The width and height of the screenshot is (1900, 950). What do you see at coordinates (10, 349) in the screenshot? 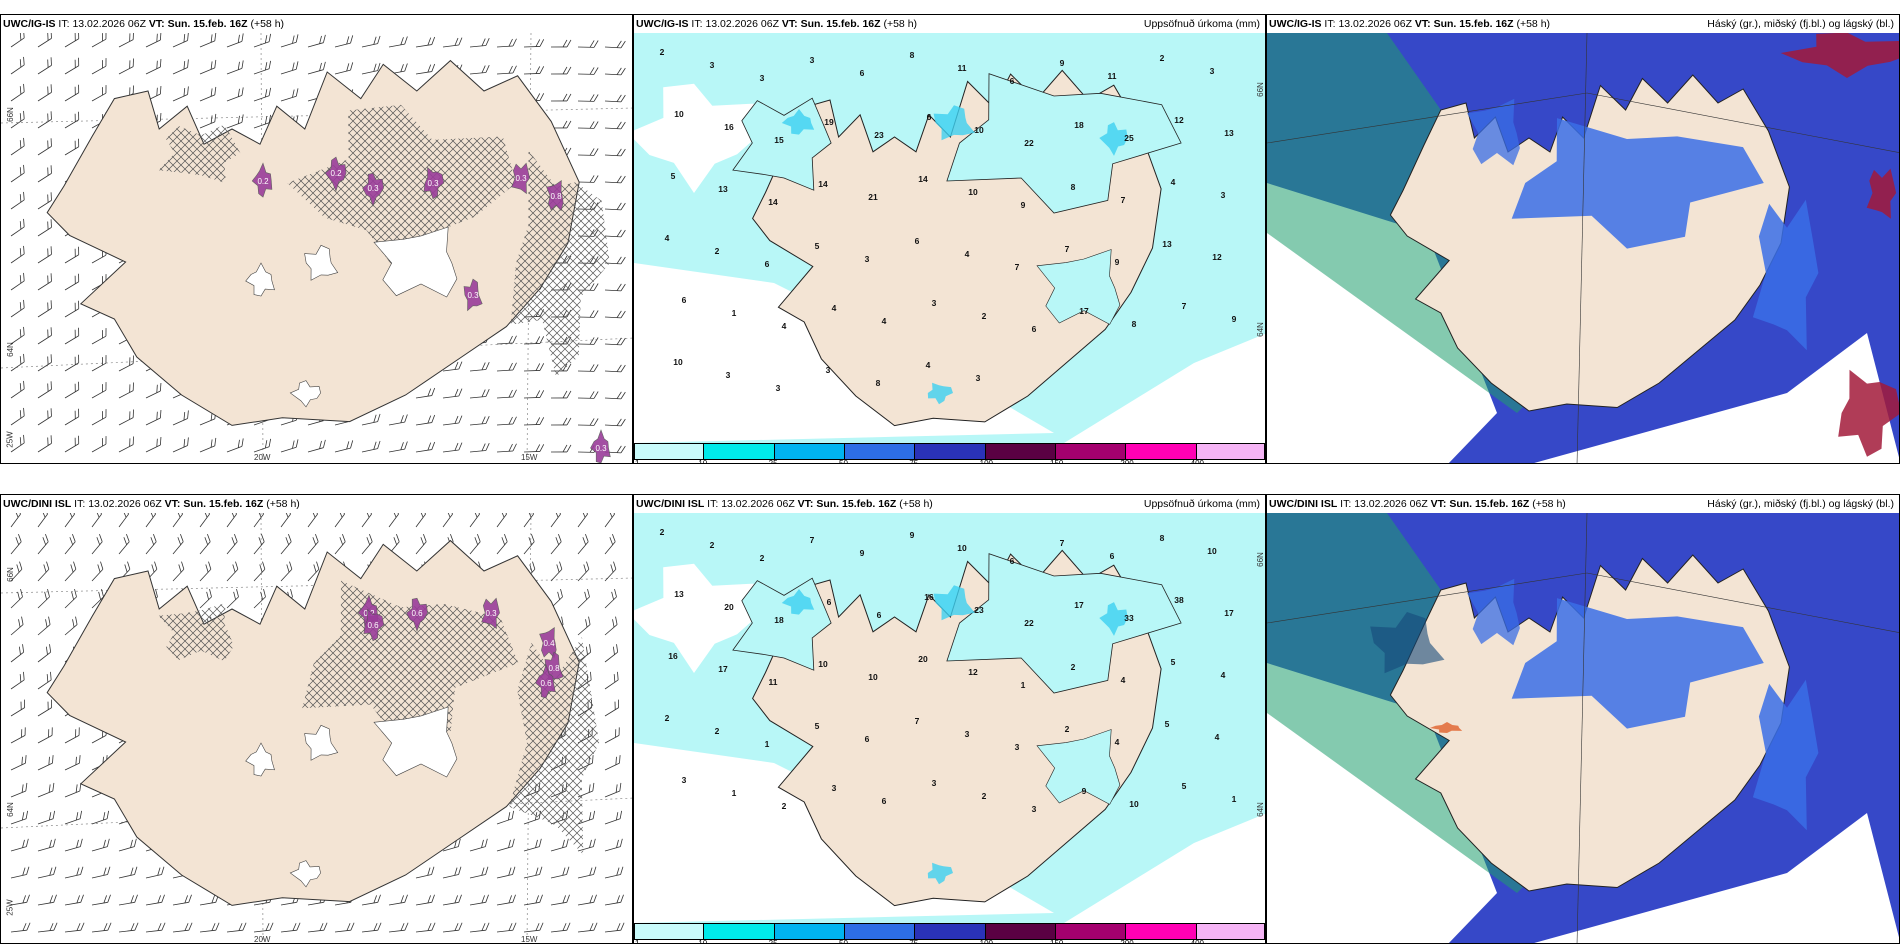
I see `lat-label-64n: 64N` at bounding box center [10, 349].